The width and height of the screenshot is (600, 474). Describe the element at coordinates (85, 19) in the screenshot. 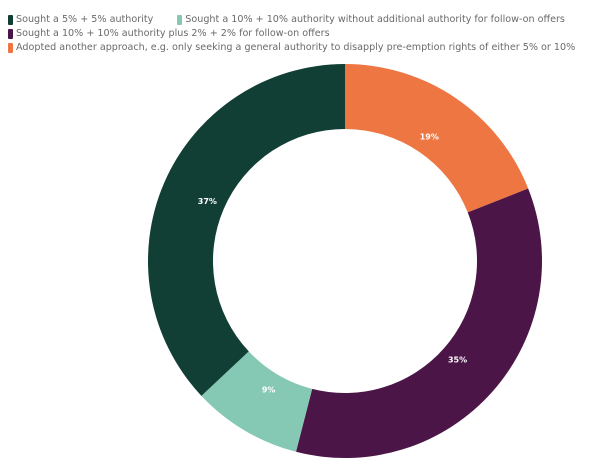

I see `legend-label: Sought a 5% + 5% authority` at that location.